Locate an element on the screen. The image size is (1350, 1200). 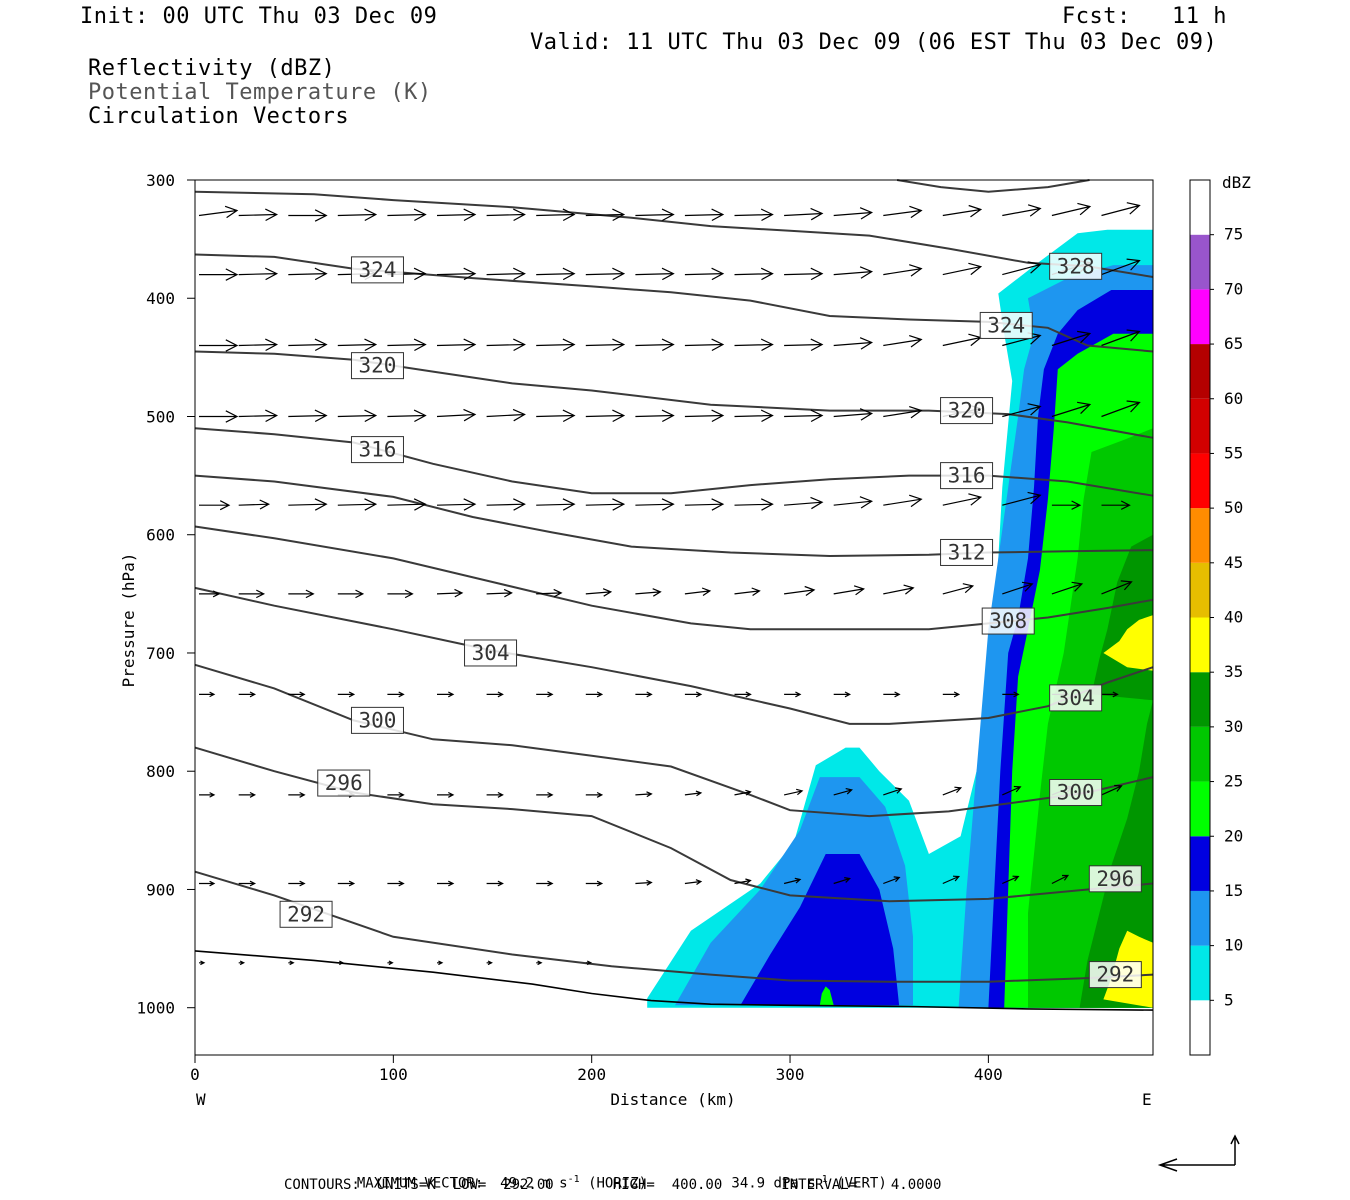
colorbar-label-15: 15 is located at coordinates (1233, 890).